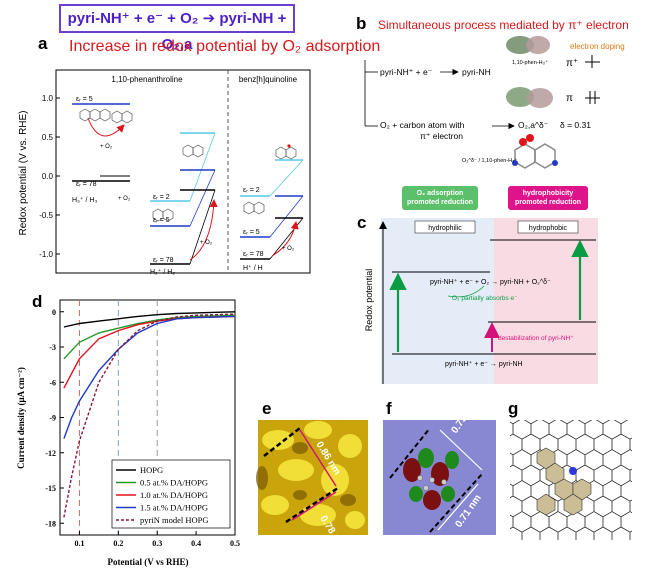 This screenshot has height=577, width=650. Describe the element at coordinates (149, 319) in the screenshot. I see `series-line-hopg` at that location.